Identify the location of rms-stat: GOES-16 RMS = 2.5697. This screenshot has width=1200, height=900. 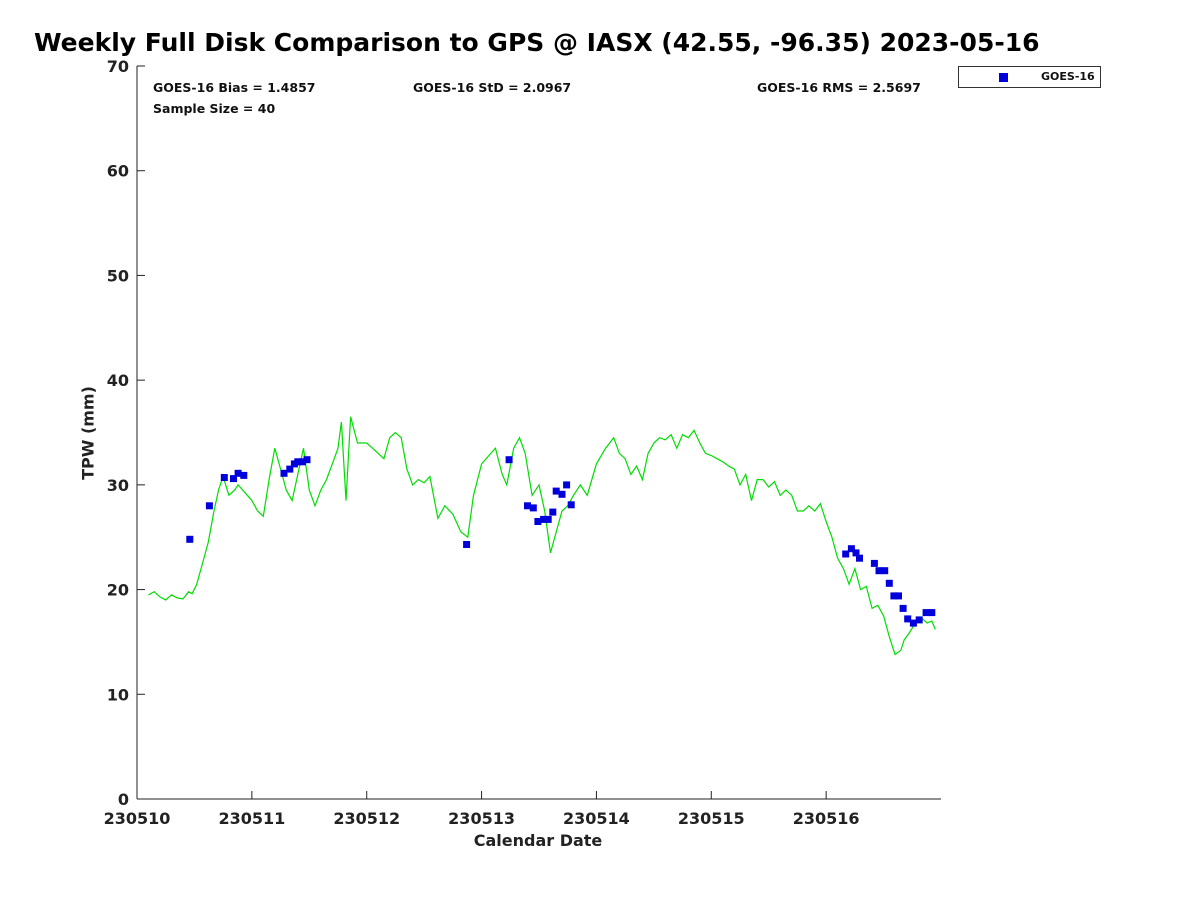
(839, 87).